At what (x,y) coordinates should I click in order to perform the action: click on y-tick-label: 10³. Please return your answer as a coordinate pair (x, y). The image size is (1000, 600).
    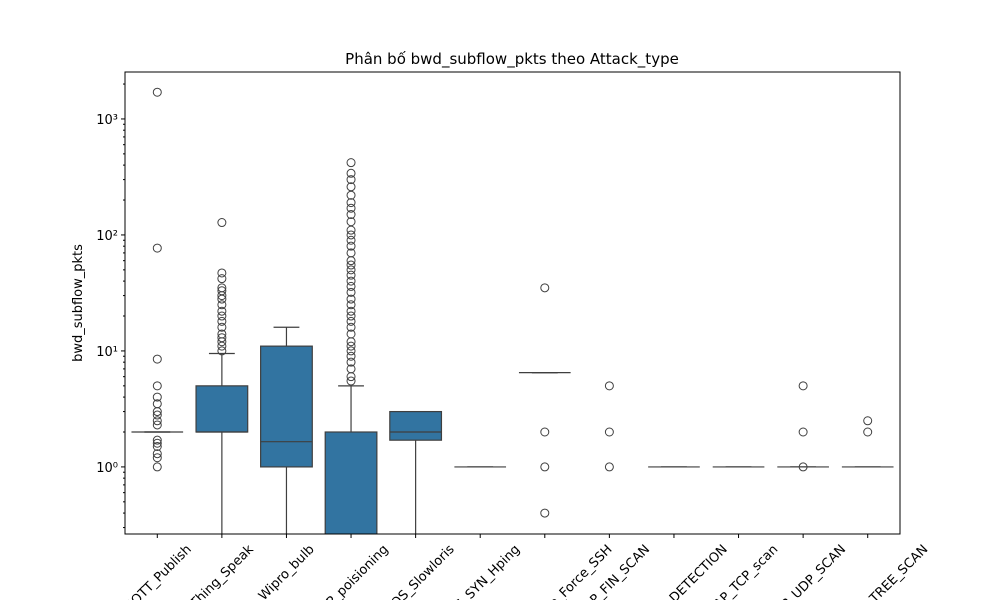
    Looking at the image, I should click on (107, 120).